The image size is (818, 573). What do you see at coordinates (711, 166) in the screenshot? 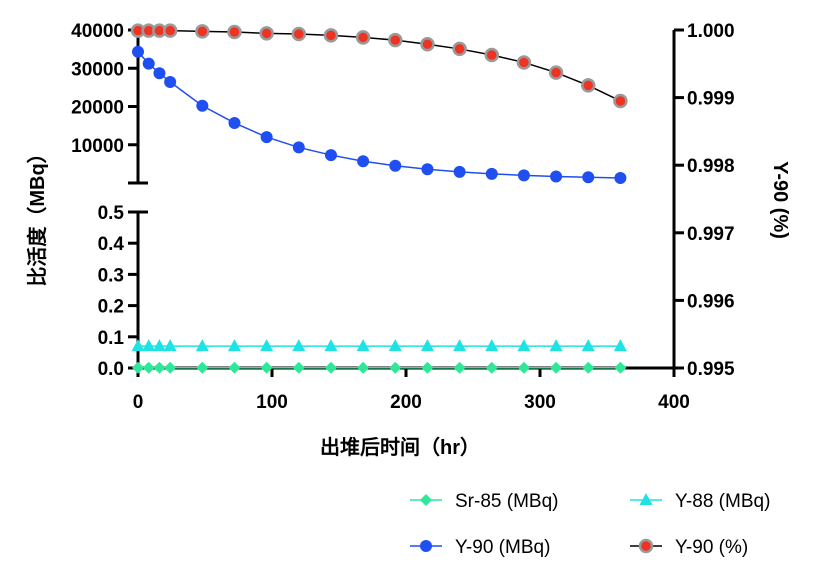
I see `right-tick-label: 0.998` at bounding box center [711, 166].